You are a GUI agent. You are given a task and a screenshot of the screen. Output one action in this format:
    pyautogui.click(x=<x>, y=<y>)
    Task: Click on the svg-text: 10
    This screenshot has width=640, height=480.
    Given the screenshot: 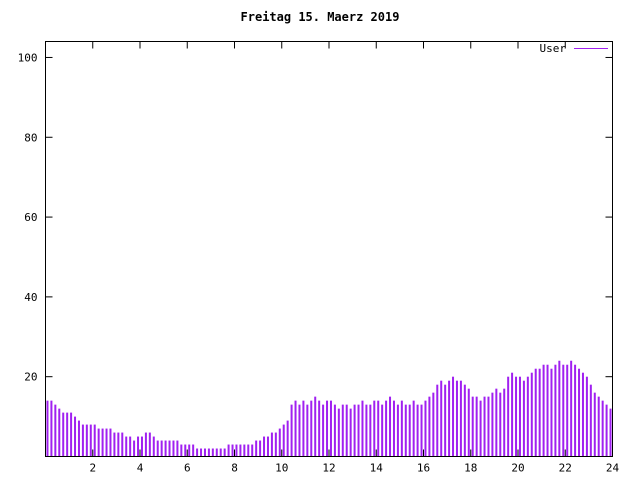 What is the action you would take?
    pyautogui.click(x=281, y=468)
    